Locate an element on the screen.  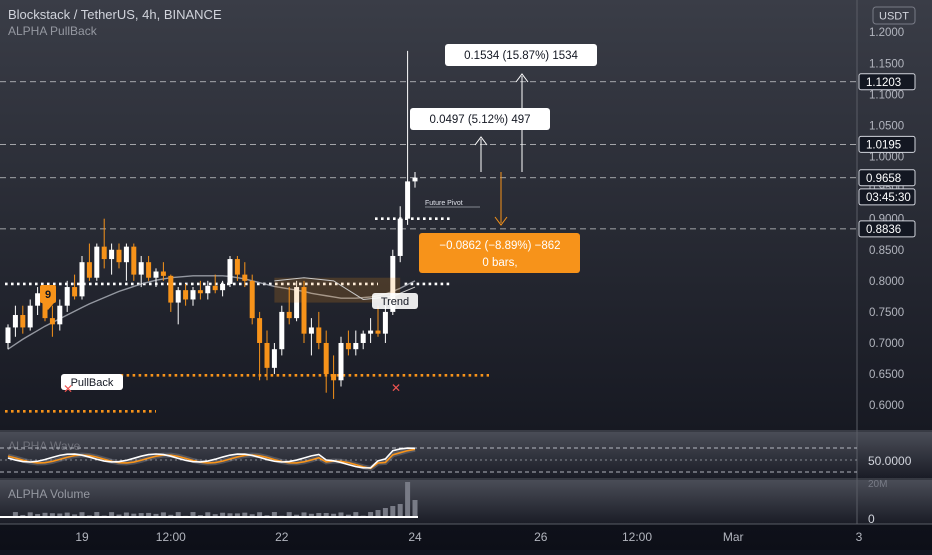
moving-average is located at coordinates (211, 312).